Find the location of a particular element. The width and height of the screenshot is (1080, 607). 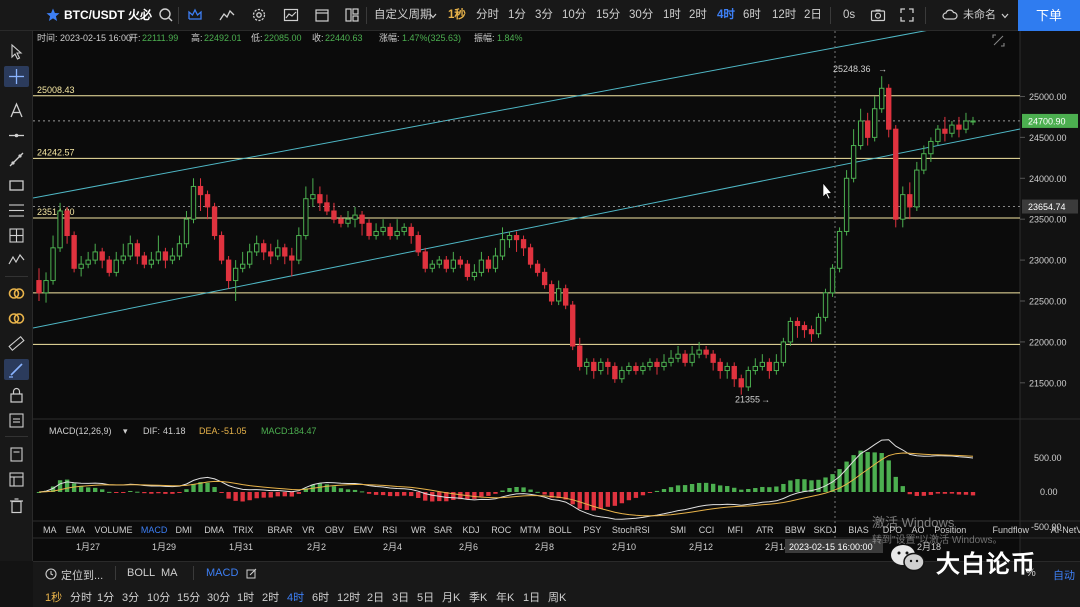

bottom-period-tab: 季K is located at coordinates (478, 598).